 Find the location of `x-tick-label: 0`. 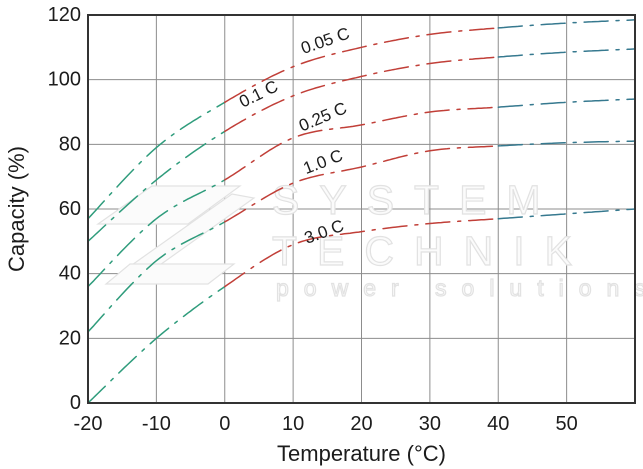

x-tick-label: 0 is located at coordinates (224, 424).